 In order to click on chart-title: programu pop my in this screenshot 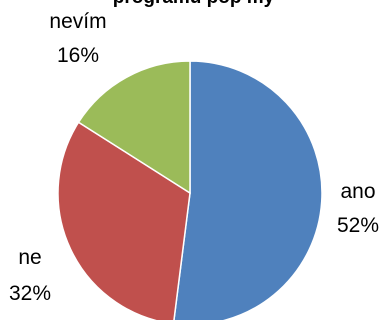, I will do `click(193, 4)`.